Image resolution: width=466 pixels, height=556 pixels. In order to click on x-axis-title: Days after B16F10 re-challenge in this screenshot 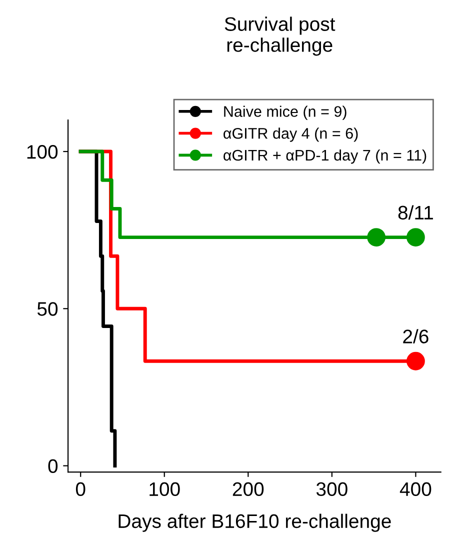, I will do `click(254, 523)`.